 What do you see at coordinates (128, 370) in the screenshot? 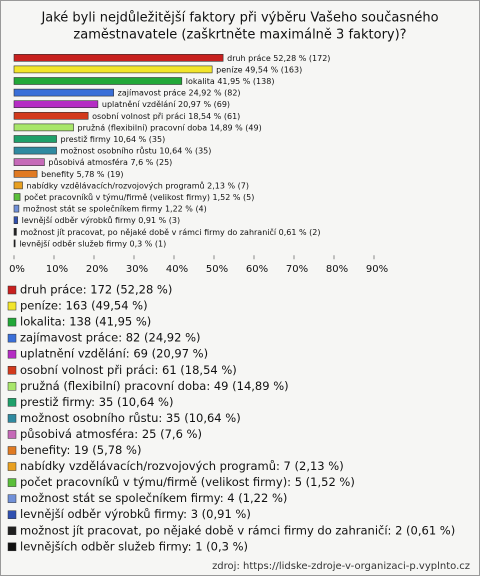
I see `legend-label: osobní volnost při práci: 61 (18,54 %)` at bounding box center [128, 370].